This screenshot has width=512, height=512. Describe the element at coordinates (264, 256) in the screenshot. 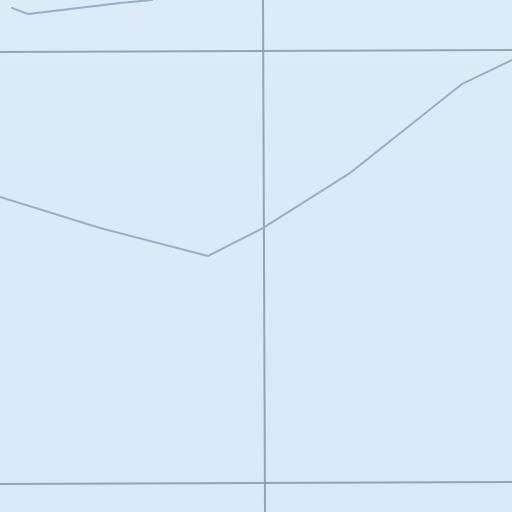

I see `grid-line-vertical` at that location.